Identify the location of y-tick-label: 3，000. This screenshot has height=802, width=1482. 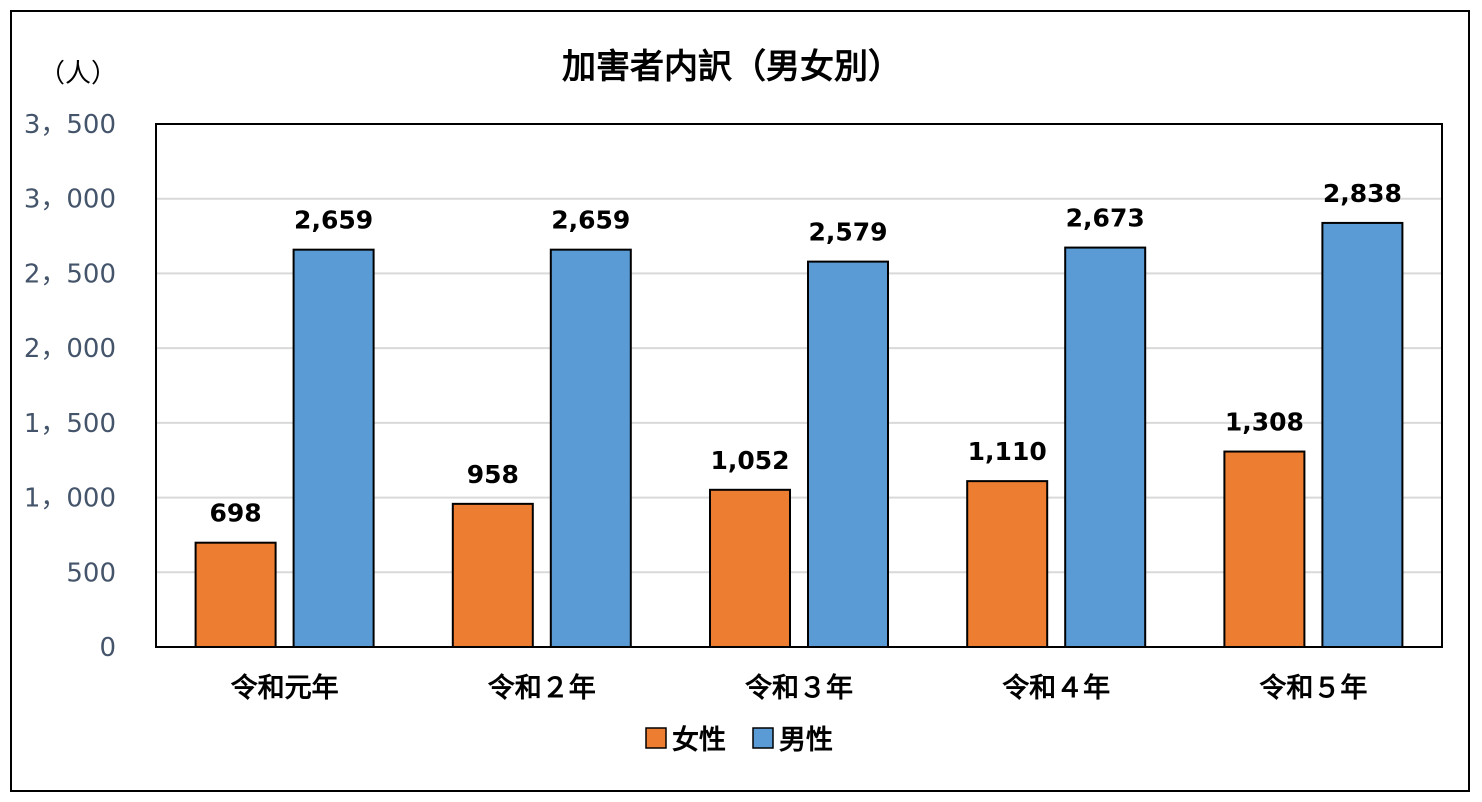
(70, 200).